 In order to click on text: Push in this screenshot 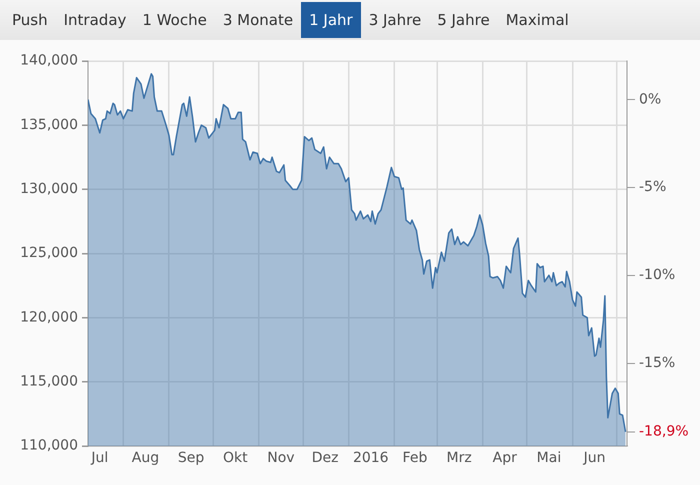, I will do `click(30, 20)`.